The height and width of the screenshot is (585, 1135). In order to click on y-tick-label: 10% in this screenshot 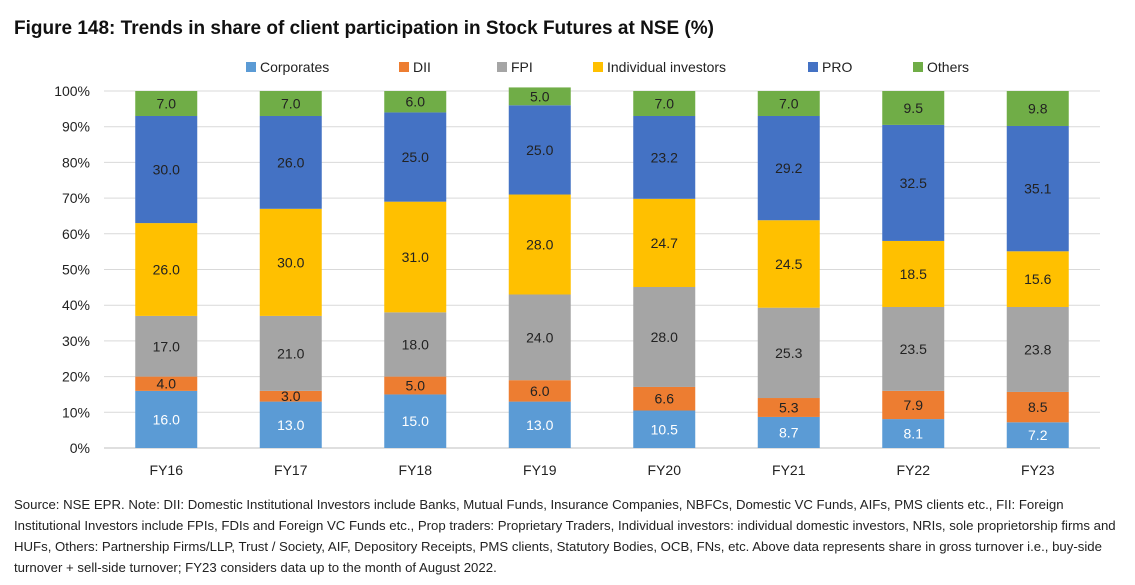, I will do `click(76, 412)`.